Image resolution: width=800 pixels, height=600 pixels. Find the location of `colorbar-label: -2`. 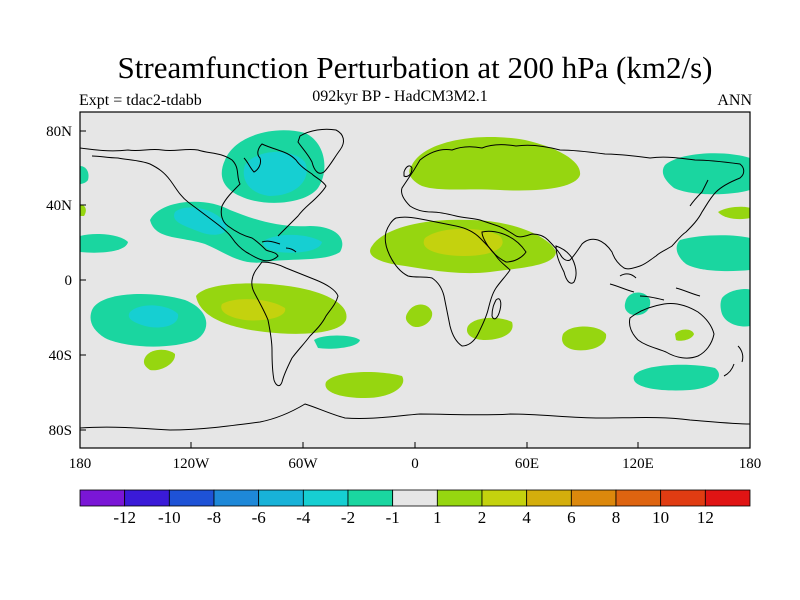

colorbar-label: -2 is located at coordinates (348, 517).